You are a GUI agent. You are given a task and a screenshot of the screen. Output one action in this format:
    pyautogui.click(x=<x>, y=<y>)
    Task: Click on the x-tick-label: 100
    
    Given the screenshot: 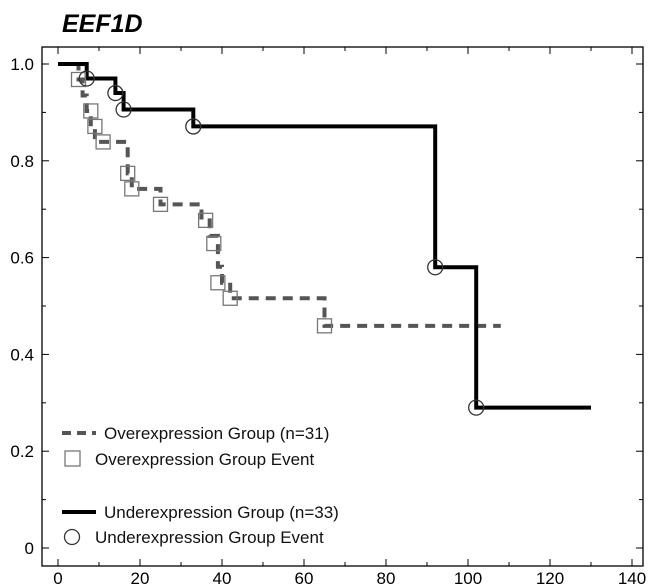 What is the action you would take?
    pyautogui.click(x=468, y=578)
    